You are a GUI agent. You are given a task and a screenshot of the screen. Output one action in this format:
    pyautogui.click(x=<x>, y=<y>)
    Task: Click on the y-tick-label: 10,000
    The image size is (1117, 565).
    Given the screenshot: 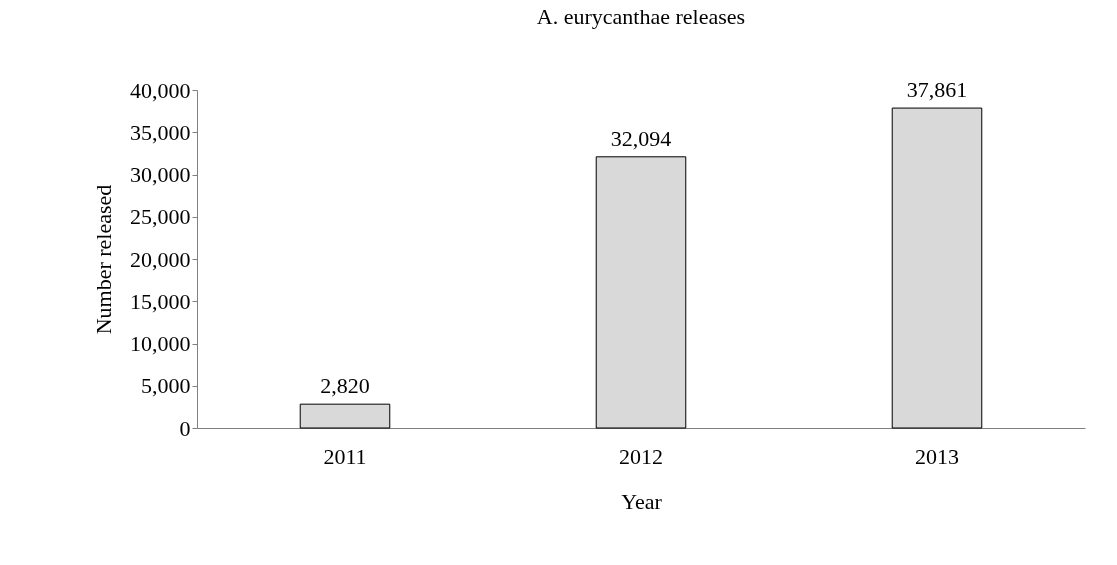 What is the action you would take?
    pyautogui.click(x=160, y=343)
    